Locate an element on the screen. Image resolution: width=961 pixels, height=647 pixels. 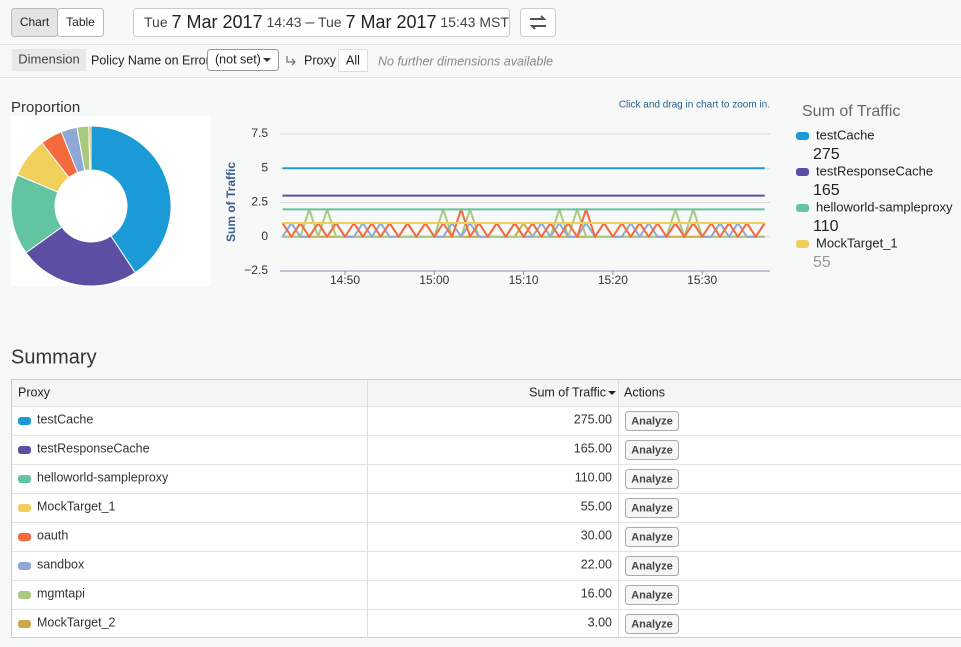
swap-button is located at coordinates (538, 23).